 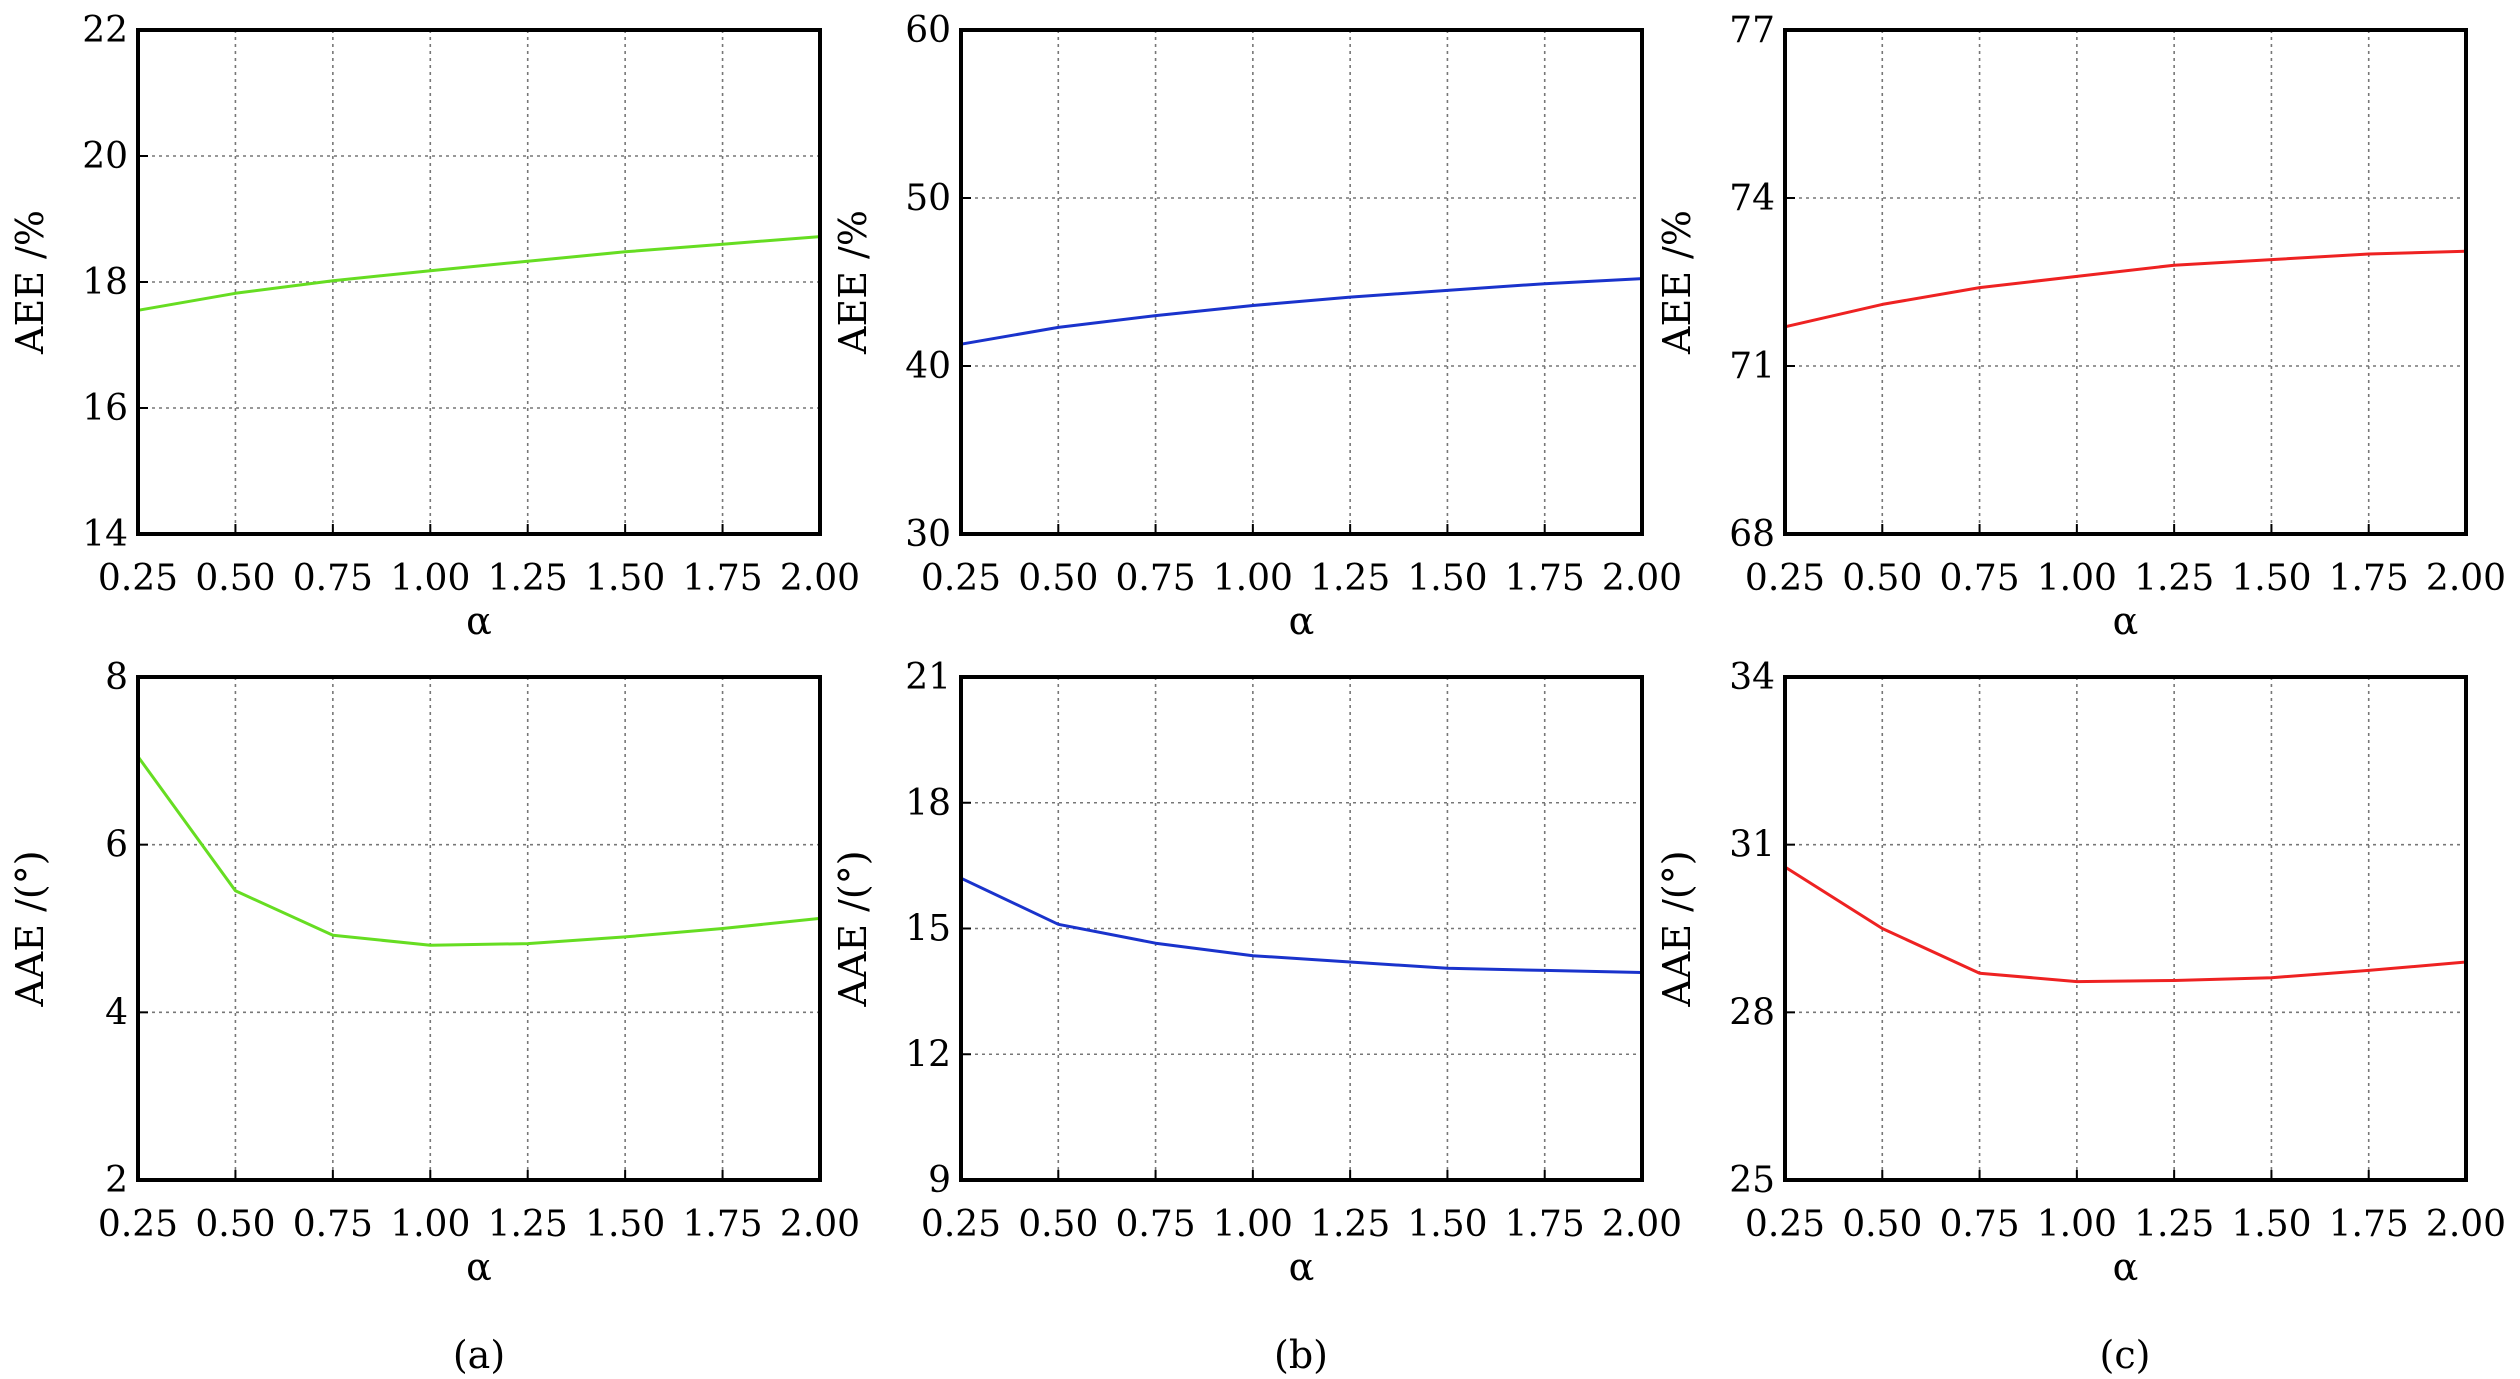 What do you see at coordinates (928, 30) in the screenshot?
I see `y-tick-label: 60` at bounding box center [928, 30].